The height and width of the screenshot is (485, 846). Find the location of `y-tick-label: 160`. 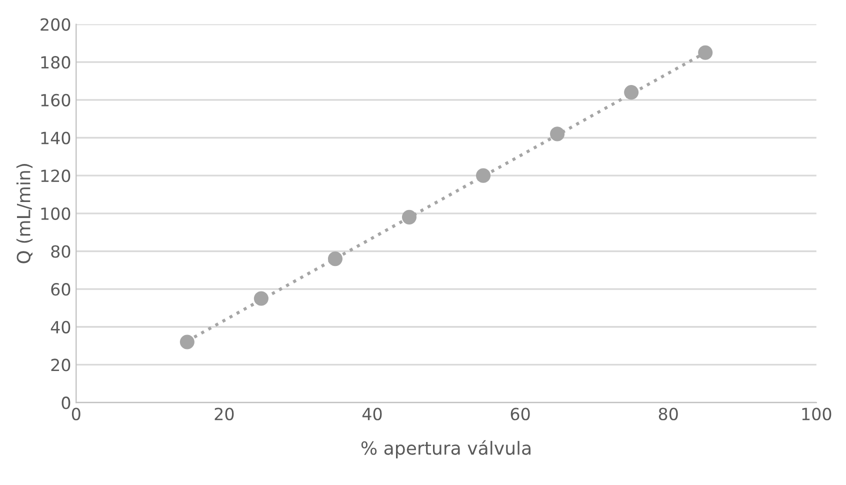

y-tick-label: 160 is located at coordinates (55, 100).